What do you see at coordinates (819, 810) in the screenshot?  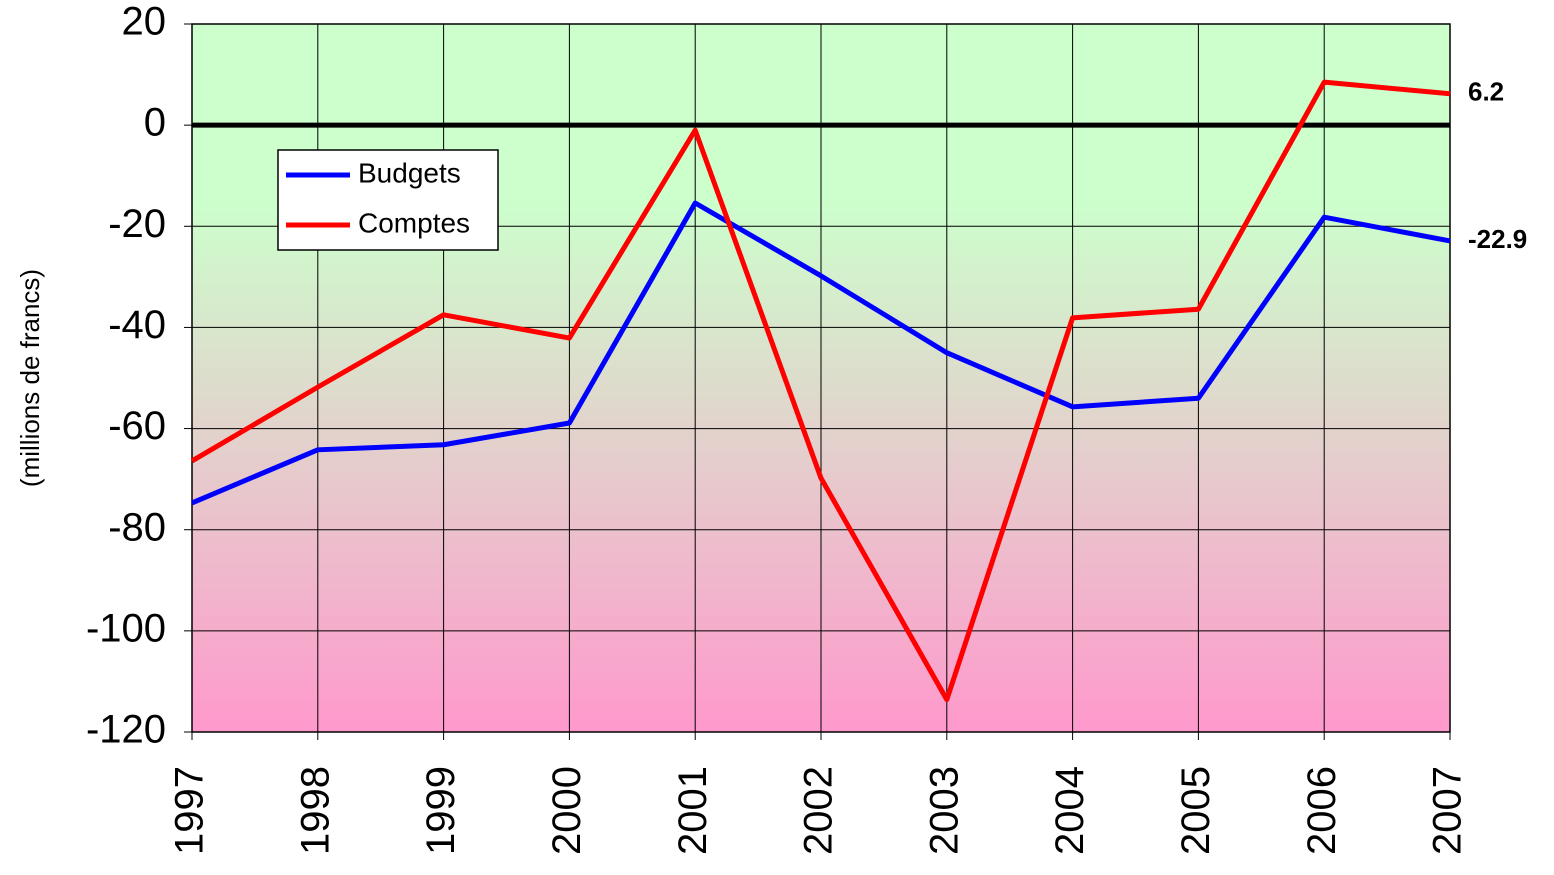 I see `x-tick-label: 2002` at bounding box center [819, 810].